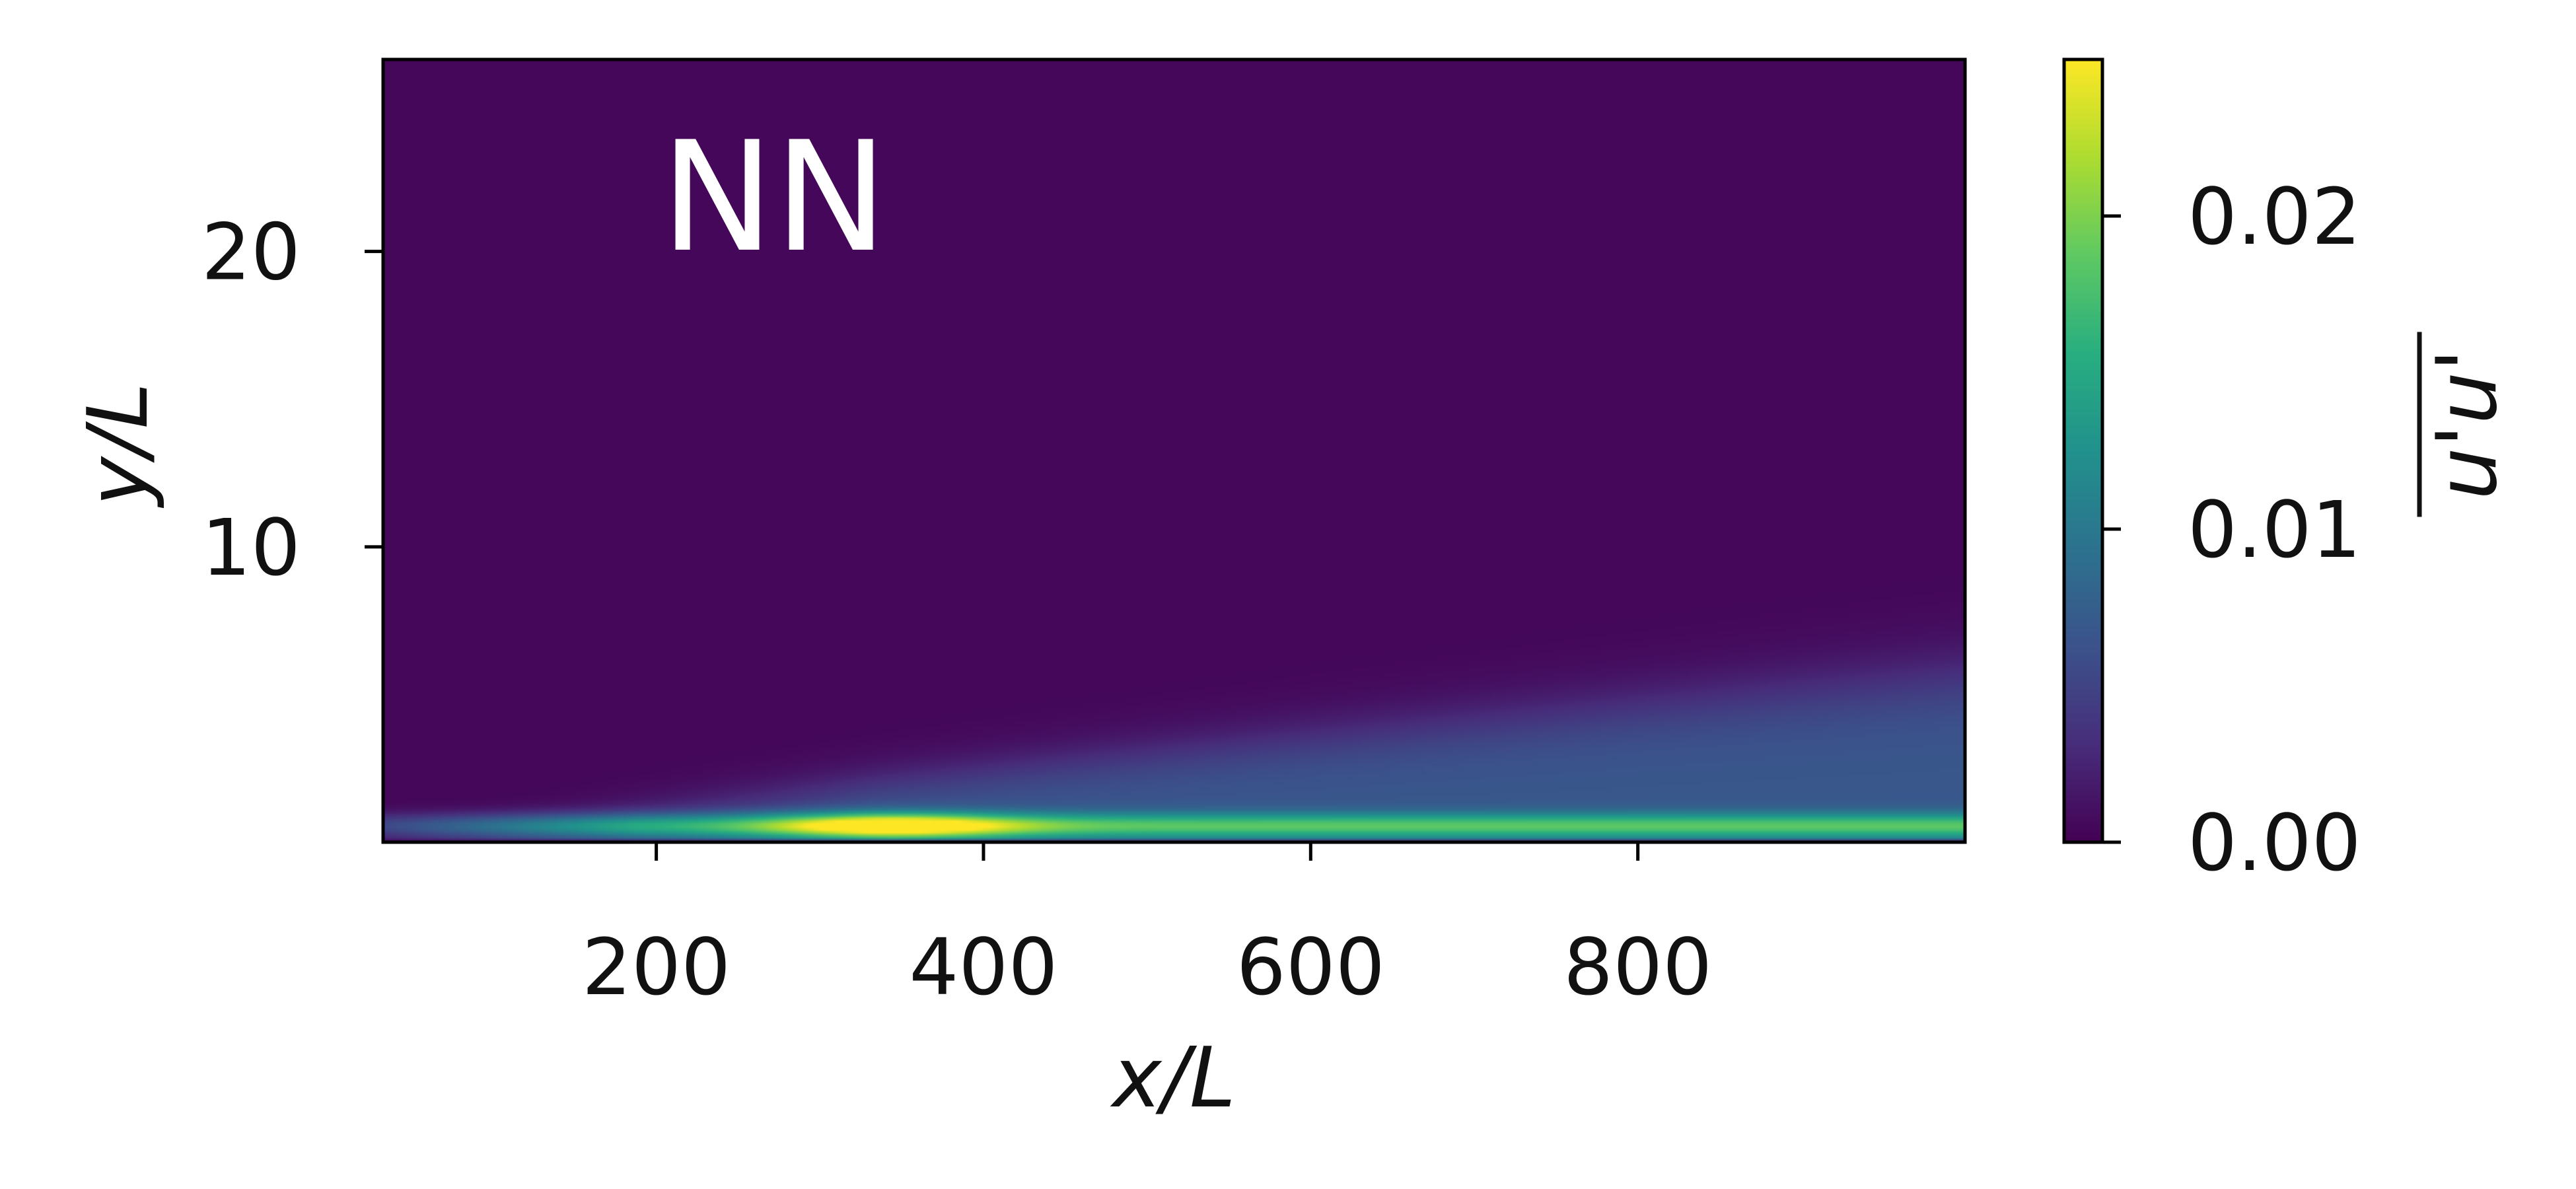 Image resolution: width=2576 pixels, height=1189 pixels. Describe the element at coordinates (118, 445) in the screenshot. I see `y-axis-label: y/L` at that location.